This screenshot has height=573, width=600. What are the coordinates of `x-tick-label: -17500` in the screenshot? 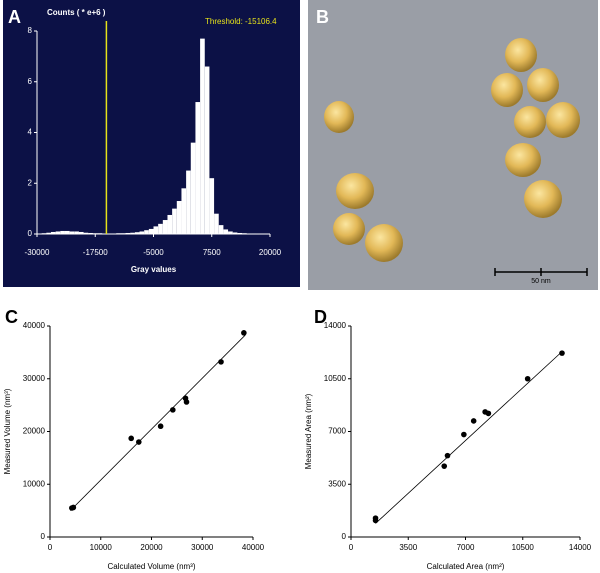 It's located at (95, 252).